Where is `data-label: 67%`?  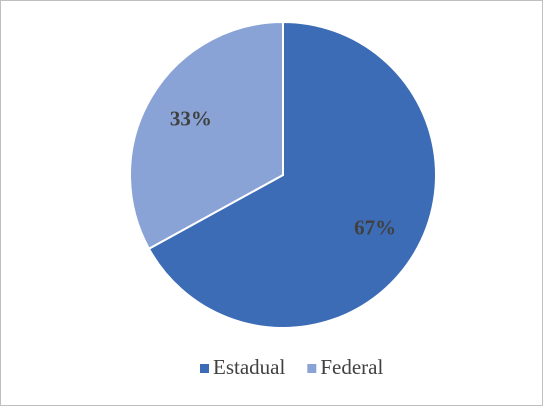 data-label: 67% is located at coordinates (375, 227).